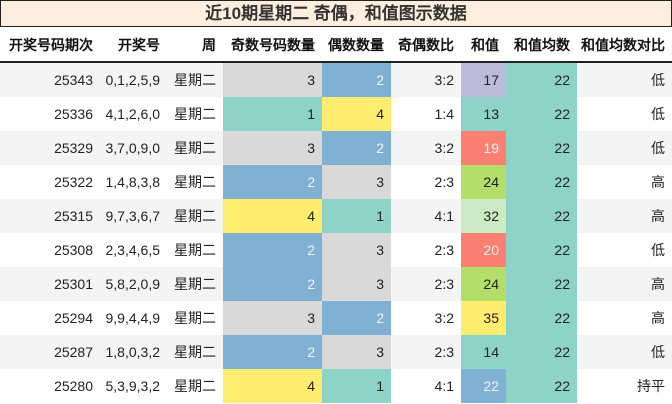 This screenshot has width=672, height=404. I want to click on issue-cell: 25315, so click(50, 216).